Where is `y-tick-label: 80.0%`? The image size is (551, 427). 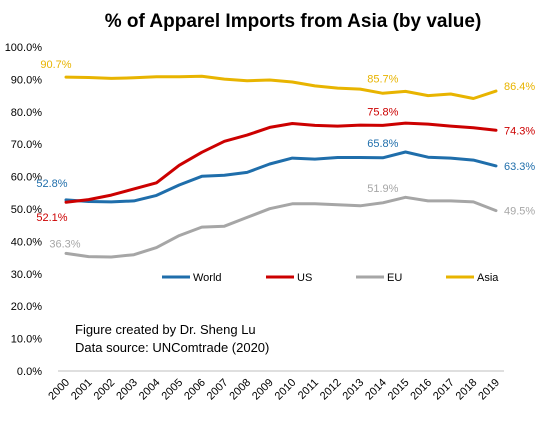
y-tick-label: 80.0% is located at coordinates (26, 113).